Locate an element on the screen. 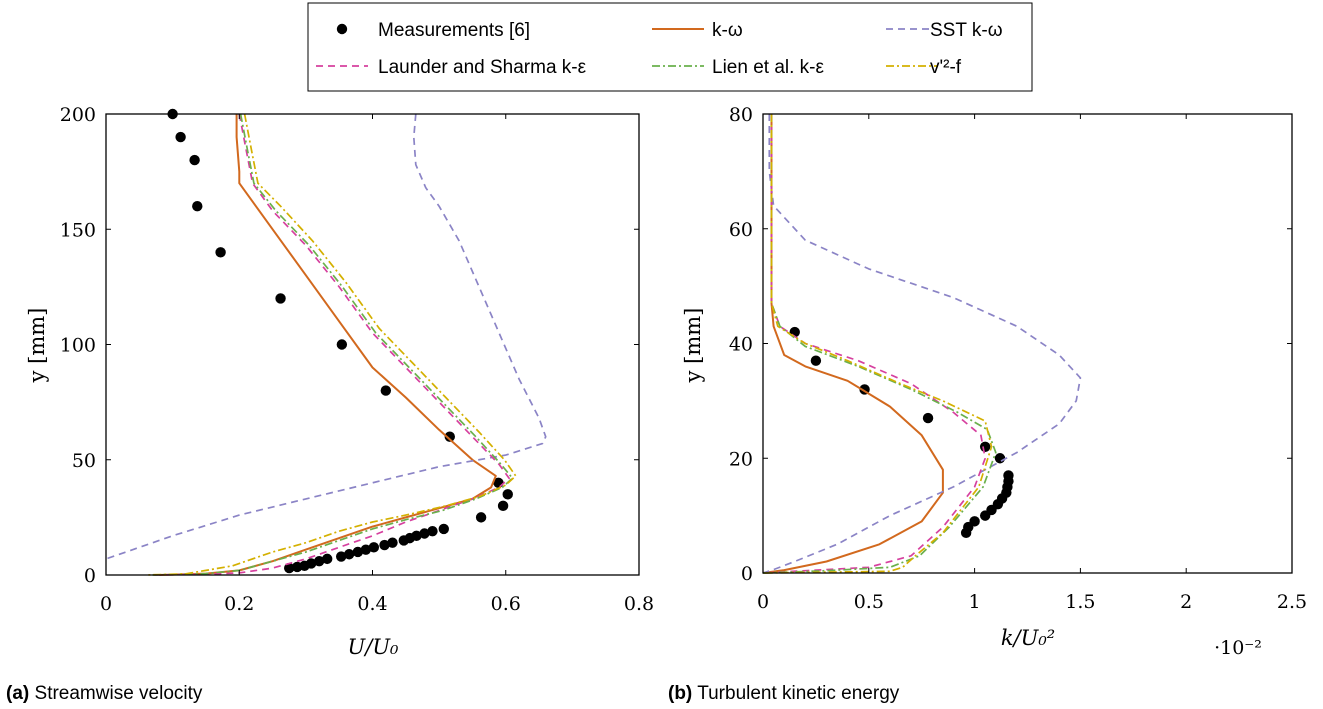  chart-a-ytick-label: 150 is located at coordinates (78, 230).